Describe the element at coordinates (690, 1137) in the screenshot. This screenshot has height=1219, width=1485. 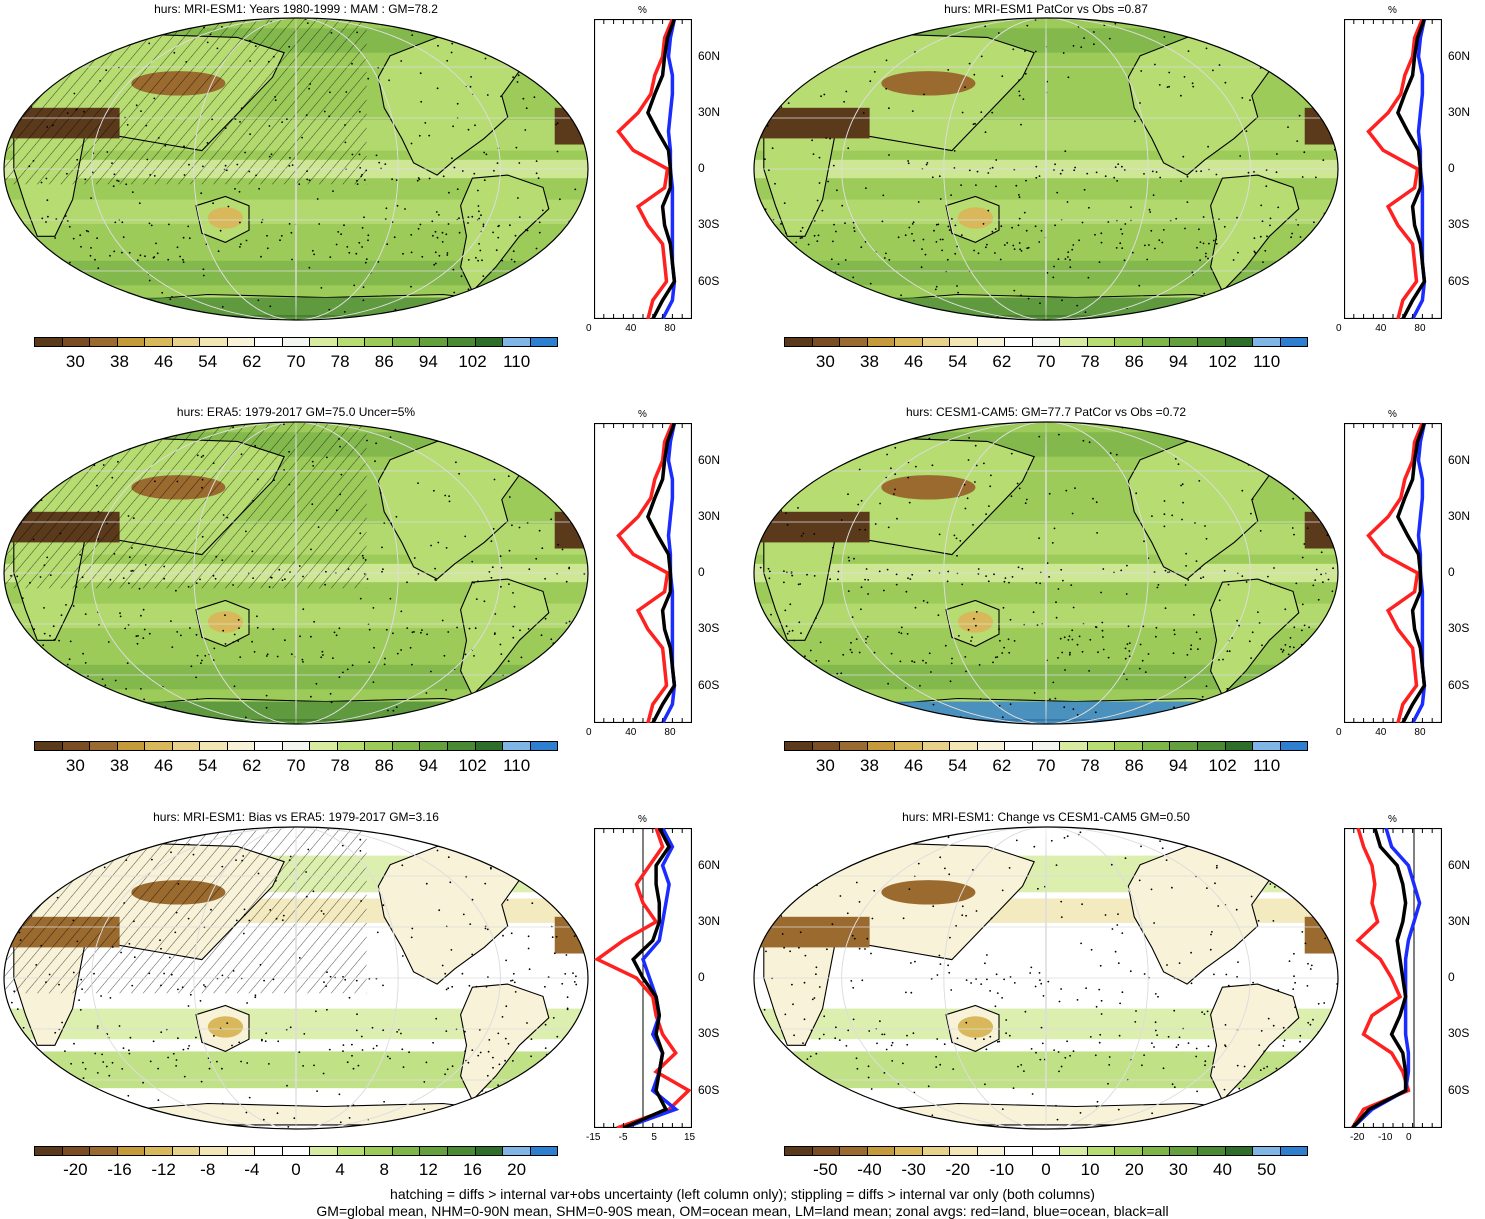
I see `zonal-x-tick-label: 15` at that location.